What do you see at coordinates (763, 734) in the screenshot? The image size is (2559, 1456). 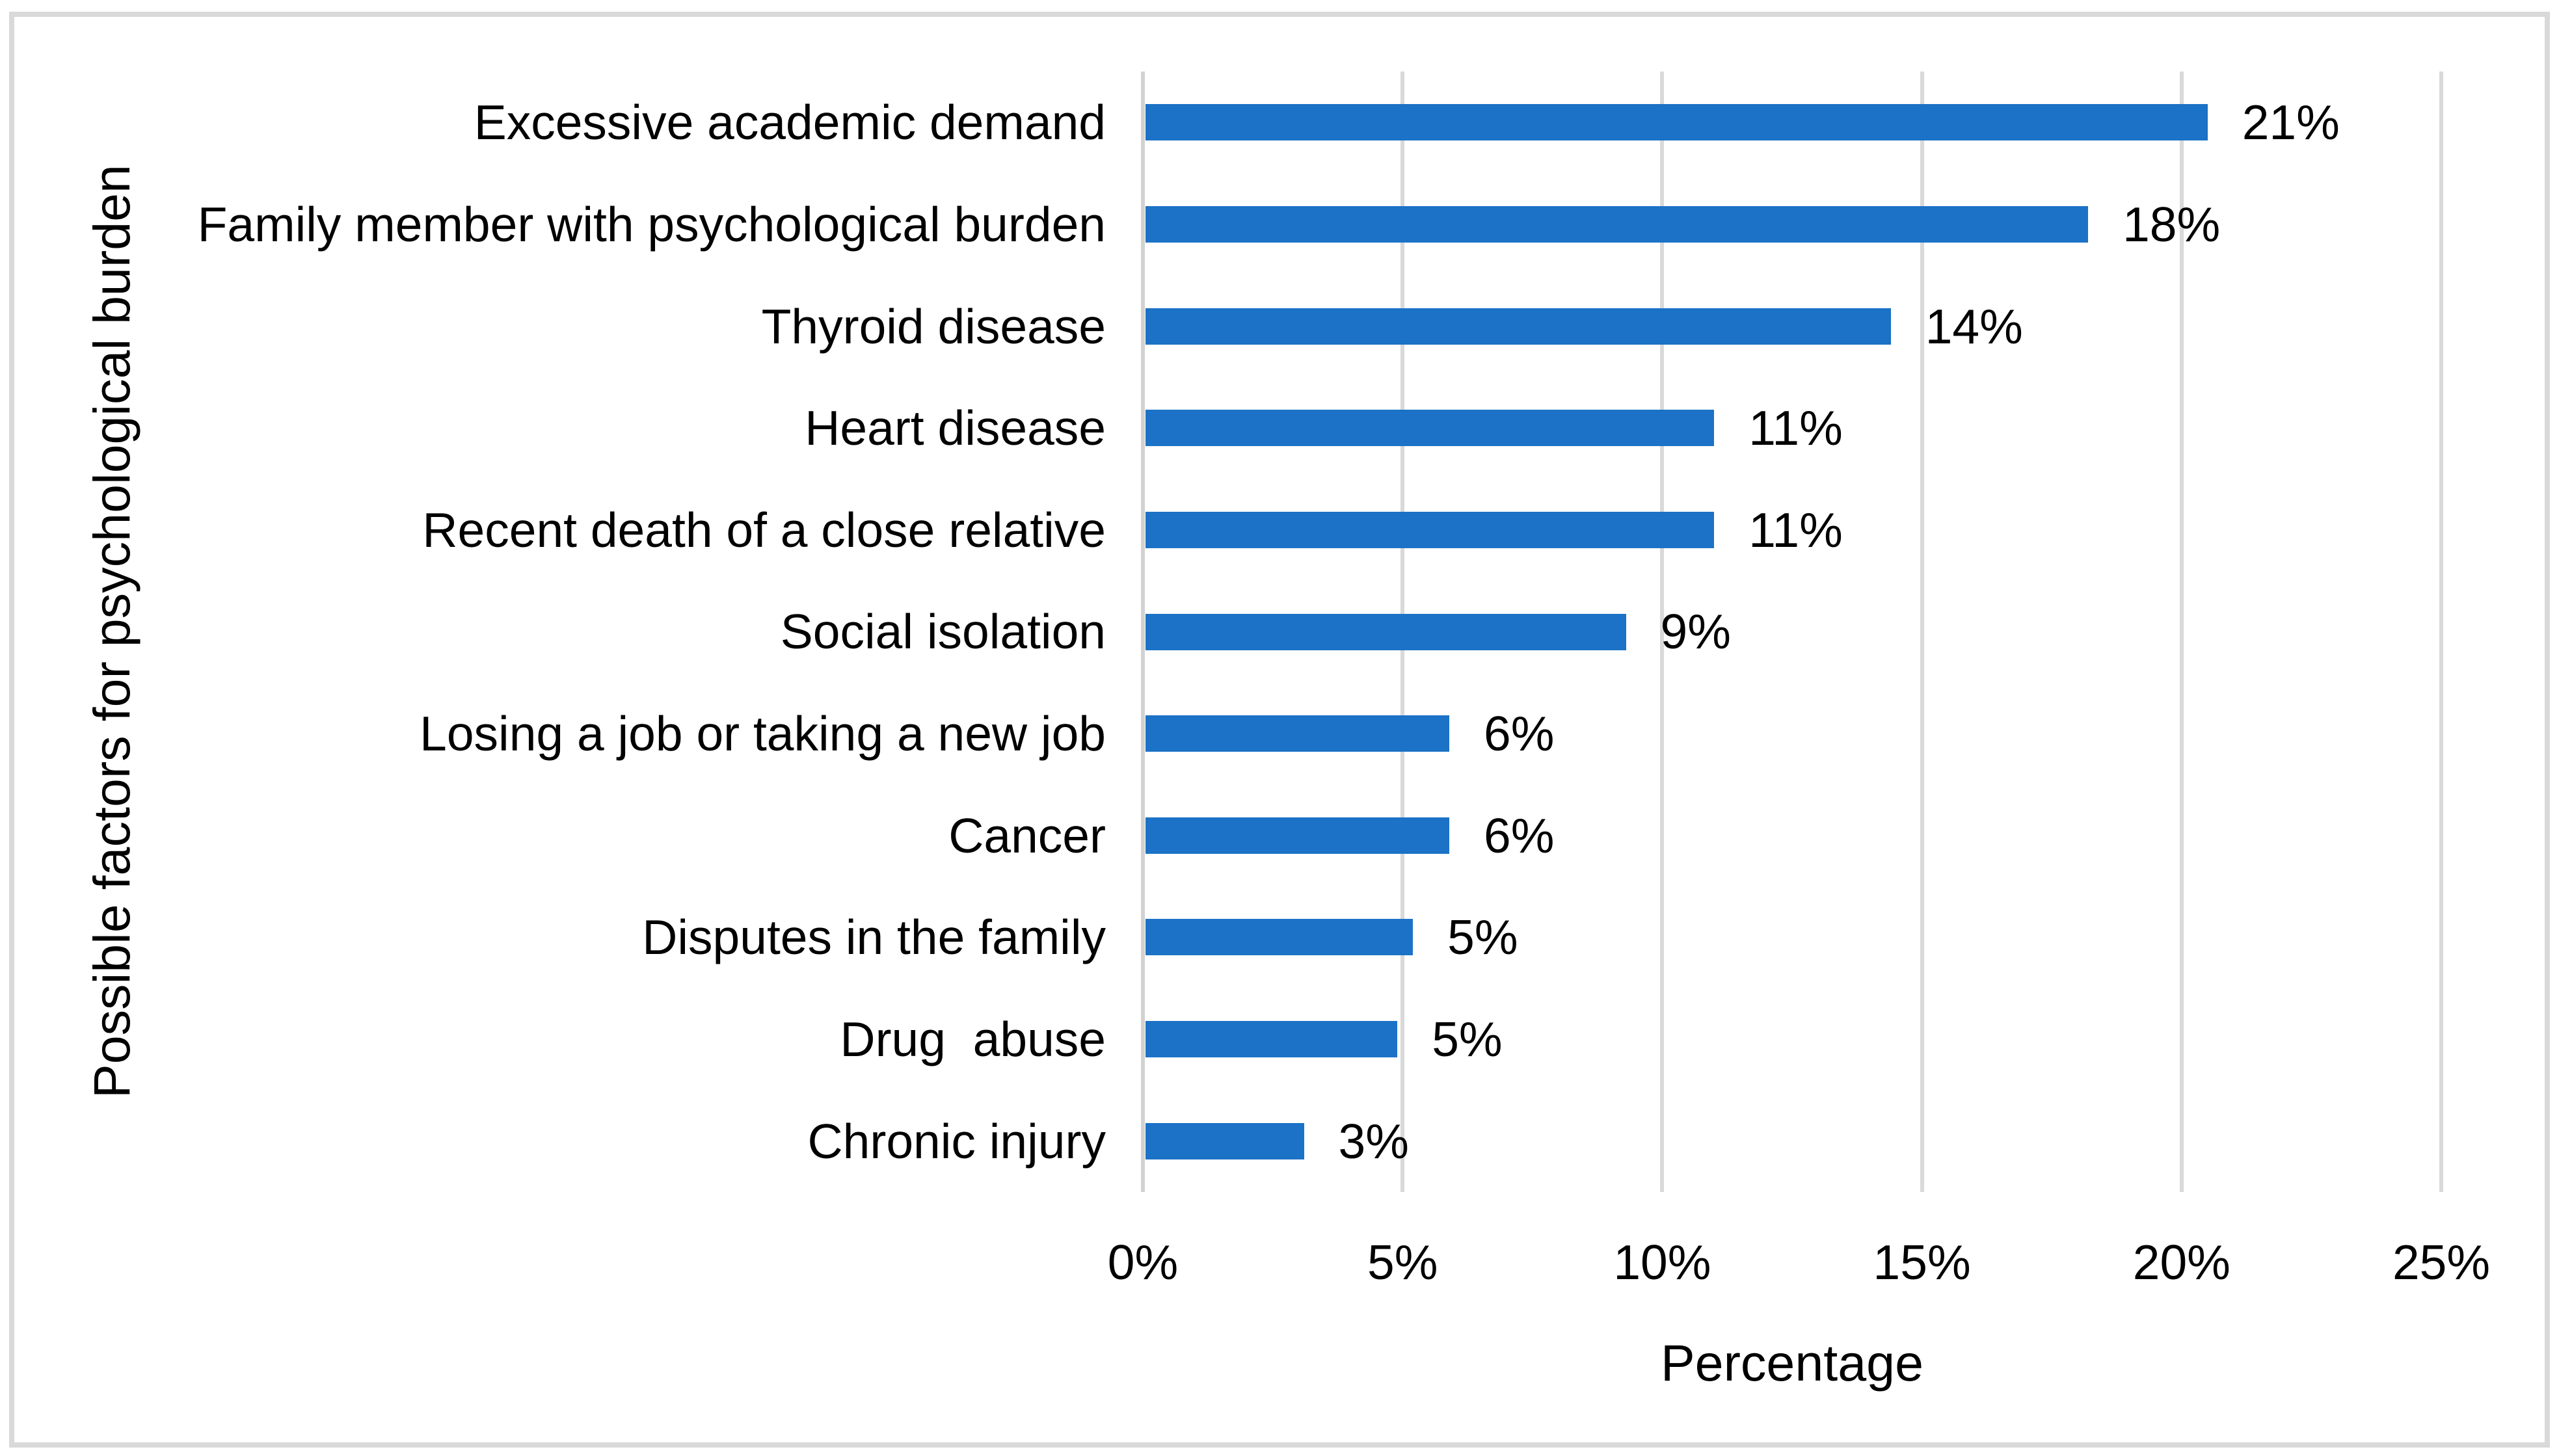 I see `category-label: Losing a job or taking a new job` at bounding box center [763, 734].